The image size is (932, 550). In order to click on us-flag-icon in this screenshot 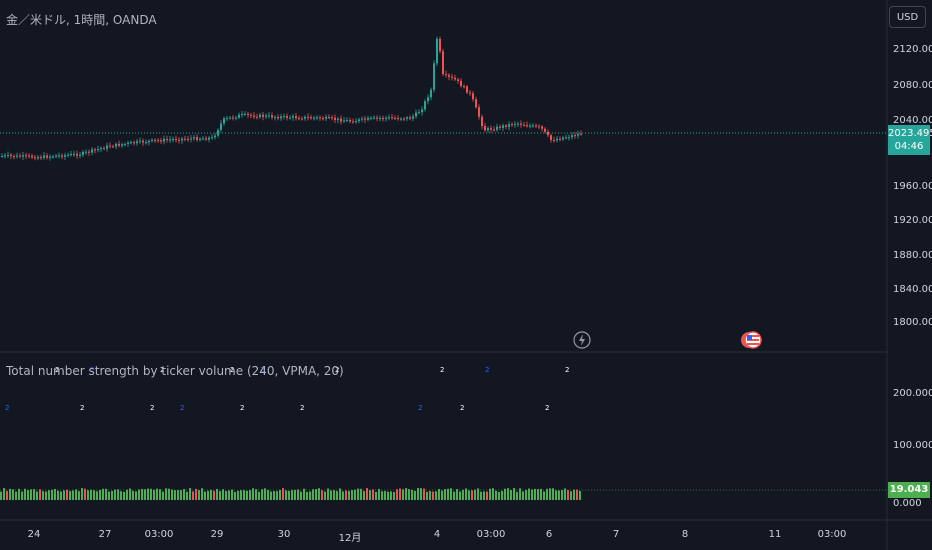, I will do `click(752, 342)`.